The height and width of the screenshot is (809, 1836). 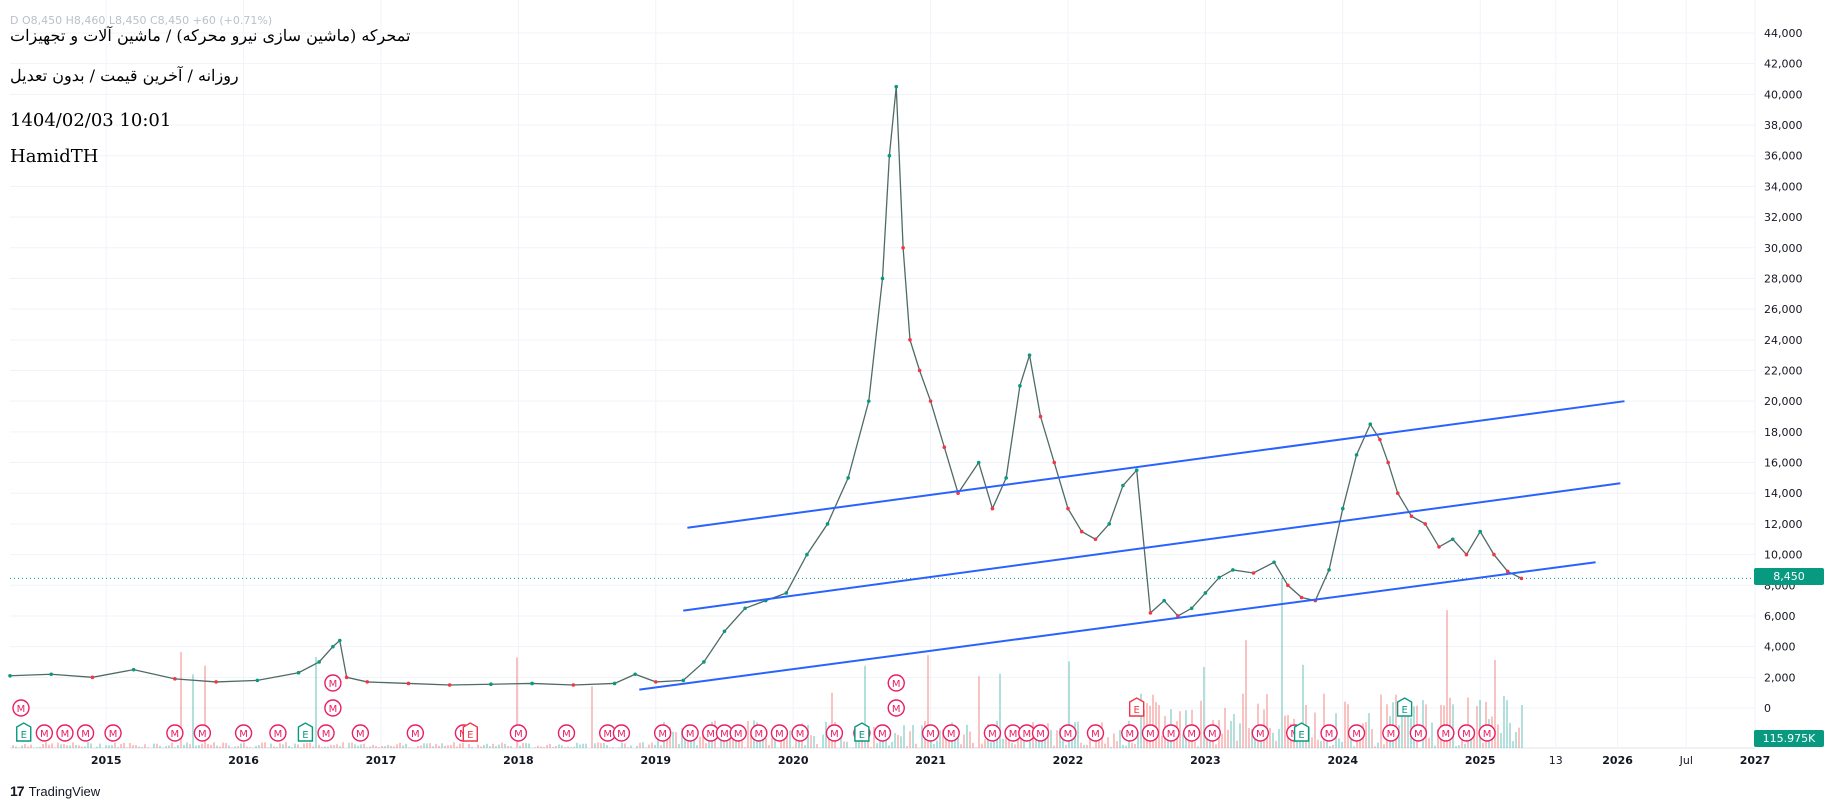 What do you see at coordinates (1205, 760) in the screenshot?
I see `x-tick-label: 2023` at bounding box center [1205, 760].